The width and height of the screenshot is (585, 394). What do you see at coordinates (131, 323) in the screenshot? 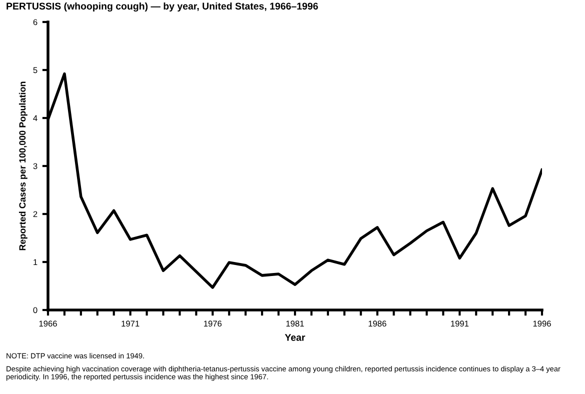
I see `x-tick-label: 1971` at bounding box center [131, 323].